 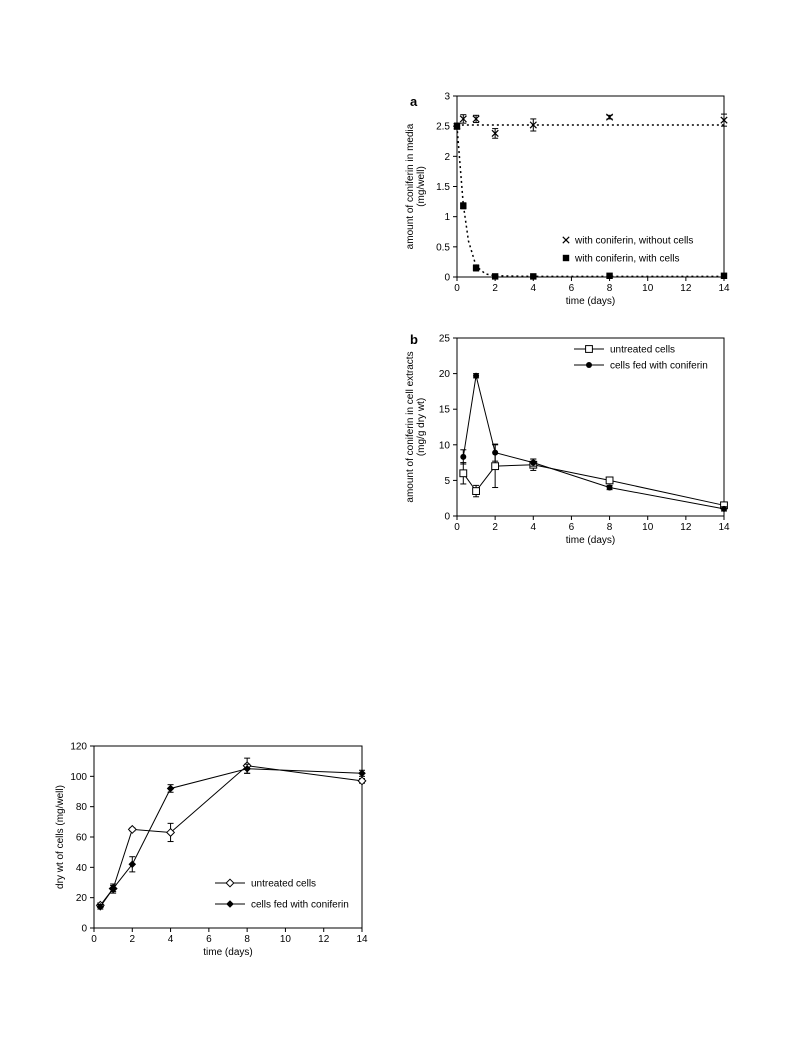 I want to click on y-tick-label: 40, so click(x=82, y=868).